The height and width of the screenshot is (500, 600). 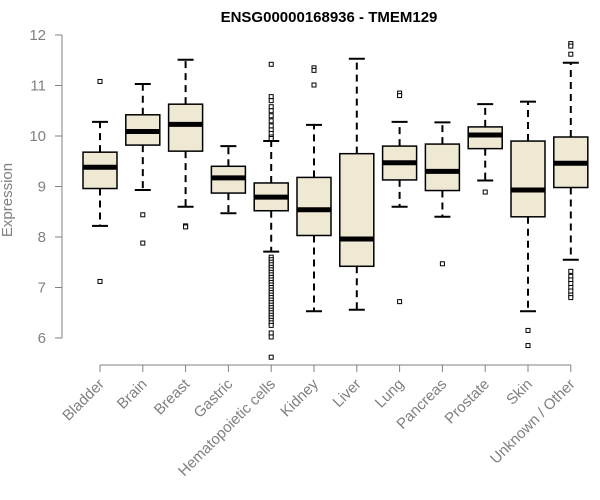 What do you see at coordinates (42, 187) in the screenshot?
I see `y-tick-label-3: 9` at bounding box center [42, 187].